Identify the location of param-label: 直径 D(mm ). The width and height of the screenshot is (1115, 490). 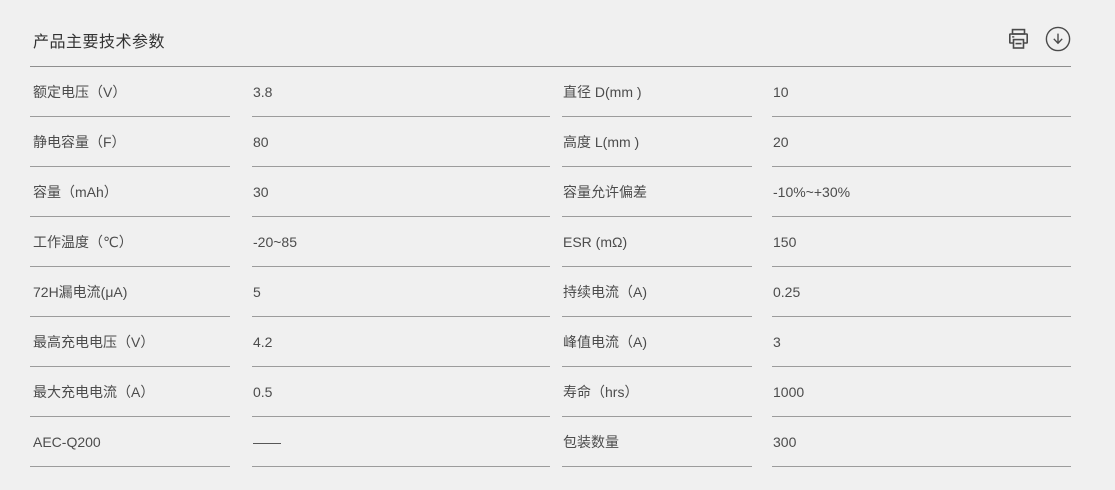
(657, 92).